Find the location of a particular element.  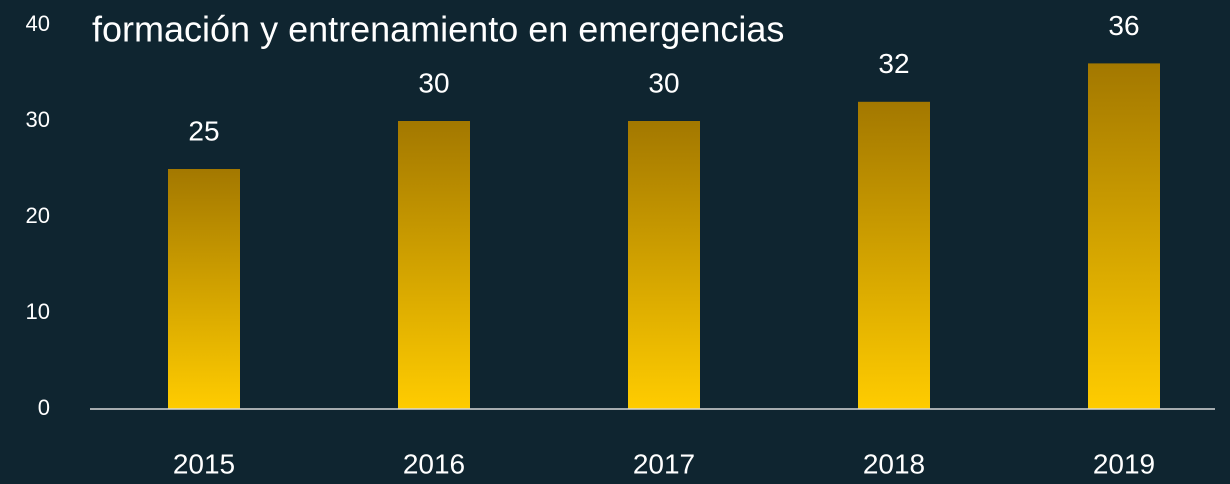

y-tick-label: 10 is located at coordinates (38, 311).